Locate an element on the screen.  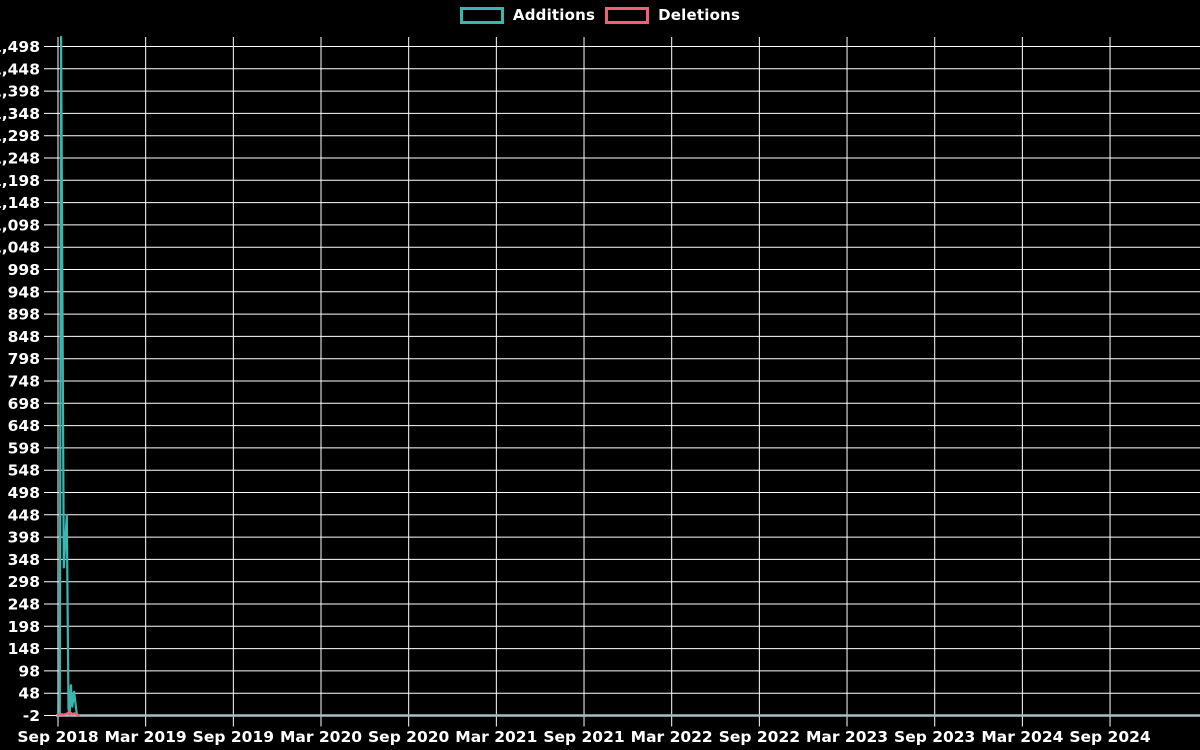
legend-item-deletions: Deletions is located at coordinates (672, 15).